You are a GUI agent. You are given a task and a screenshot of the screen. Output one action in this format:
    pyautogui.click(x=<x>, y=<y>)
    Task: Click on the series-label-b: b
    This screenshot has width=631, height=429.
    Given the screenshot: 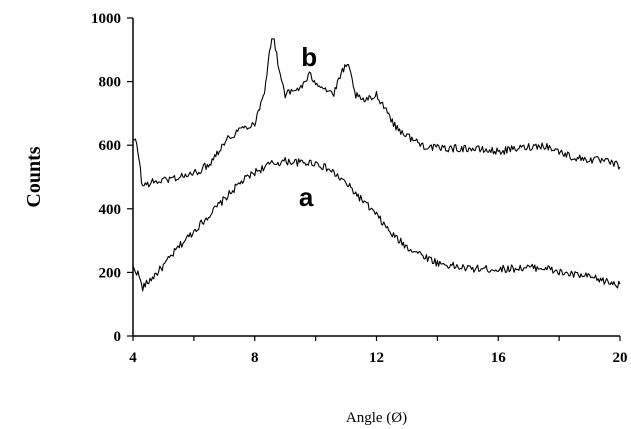 What is the action you would take?
    pyautogui.click(x=309, y=57)
    